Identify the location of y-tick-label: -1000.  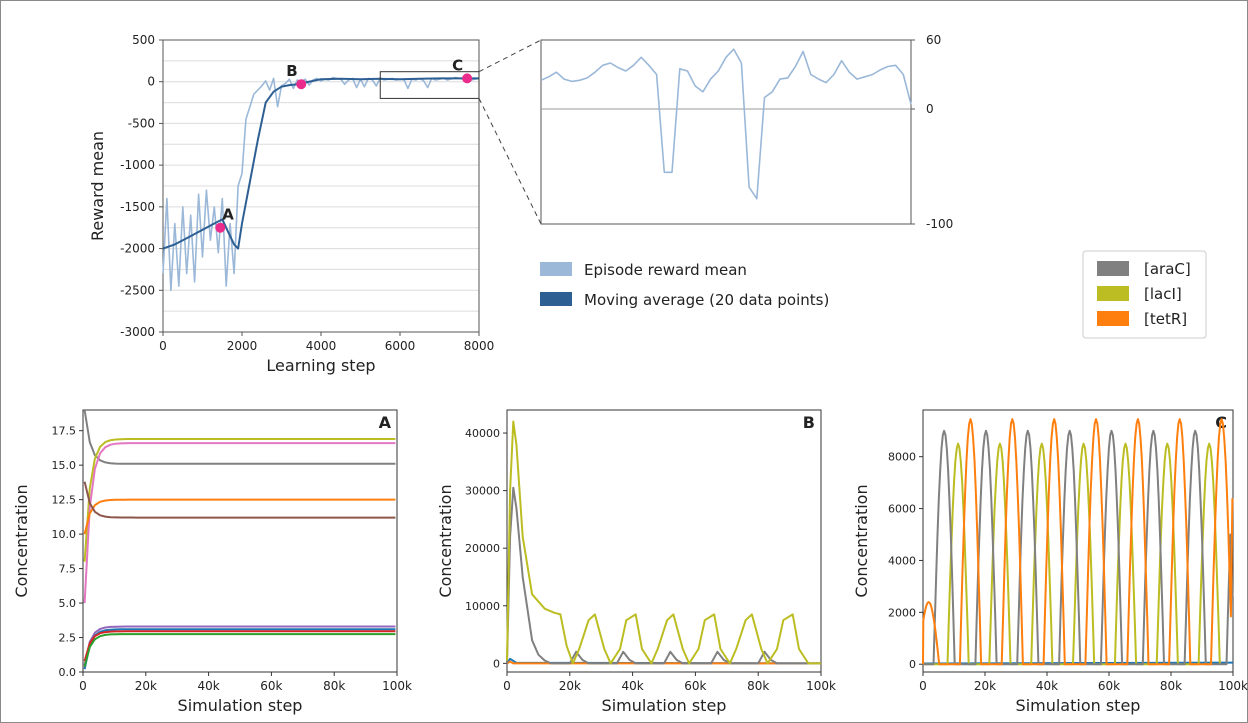
(137, 165).